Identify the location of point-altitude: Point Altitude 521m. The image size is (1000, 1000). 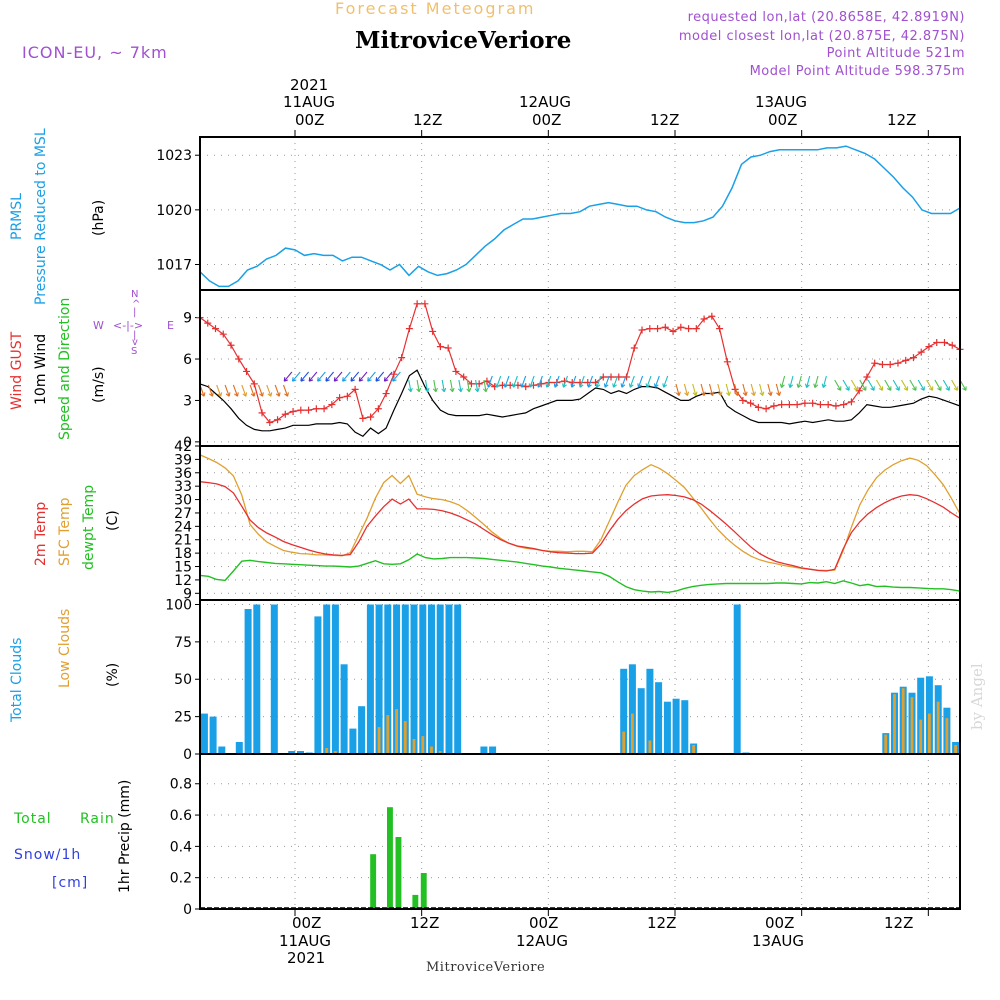
(895, 53).